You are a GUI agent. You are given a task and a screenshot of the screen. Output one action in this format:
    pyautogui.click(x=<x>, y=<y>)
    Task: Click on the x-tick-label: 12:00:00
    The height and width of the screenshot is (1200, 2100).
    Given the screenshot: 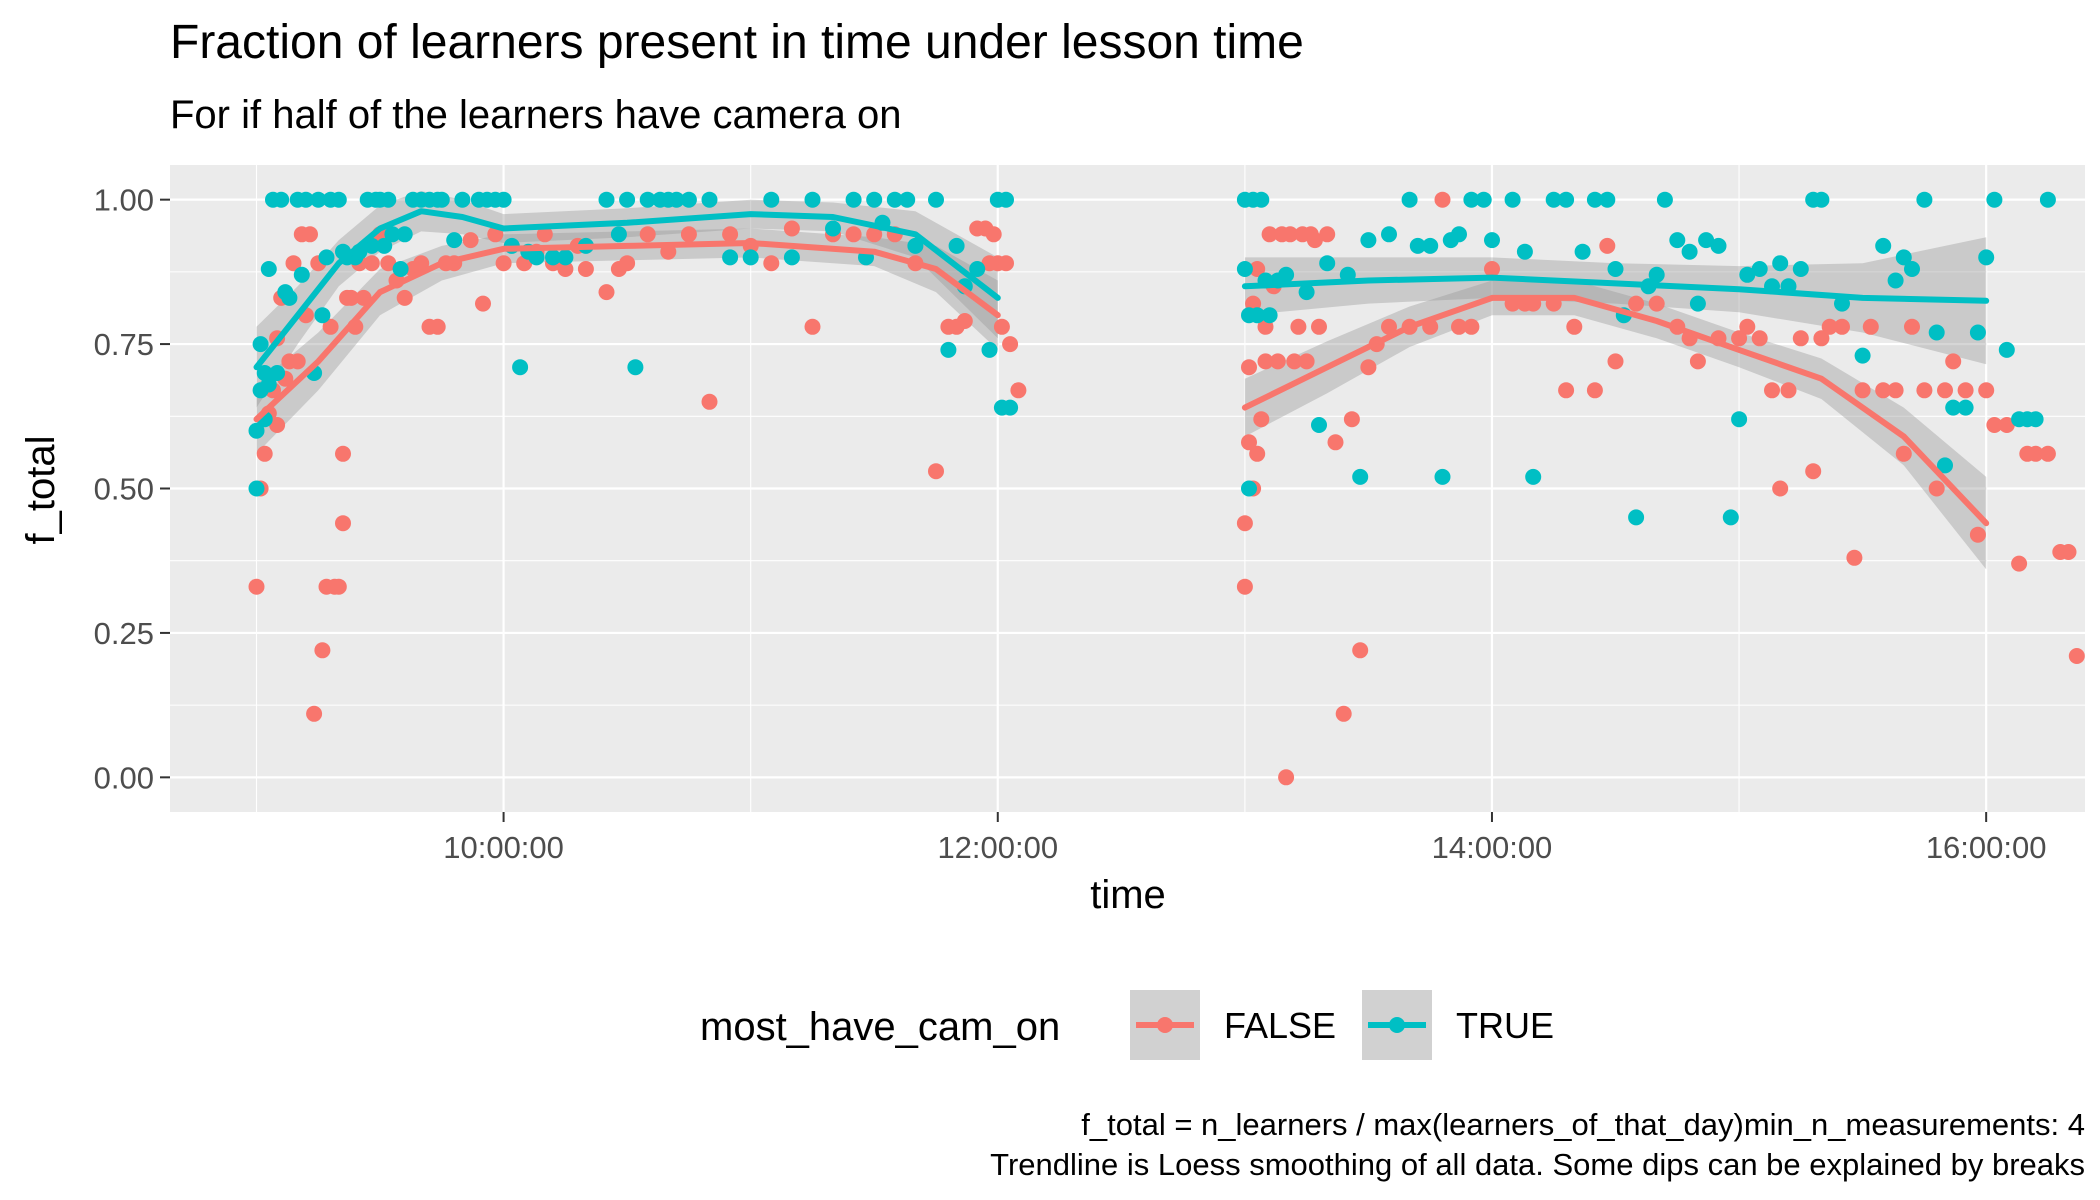 What is the action you would take?
    pyautogui.click(x=997, y=847)
    